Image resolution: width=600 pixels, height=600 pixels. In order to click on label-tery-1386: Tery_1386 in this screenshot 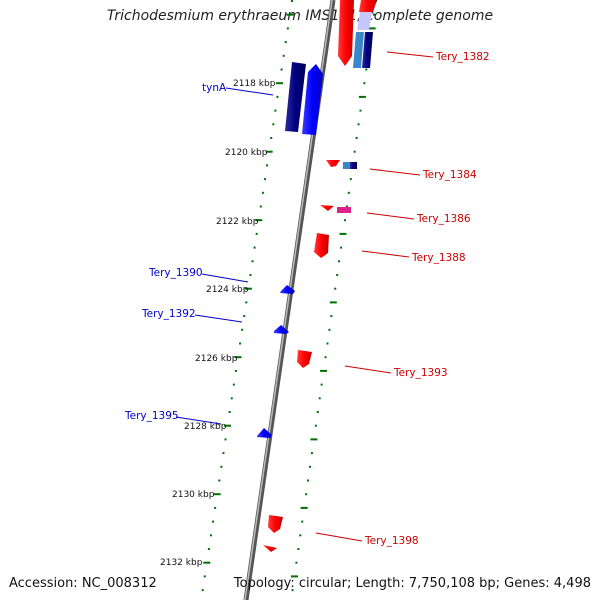, I will do `click(443, 219)`.